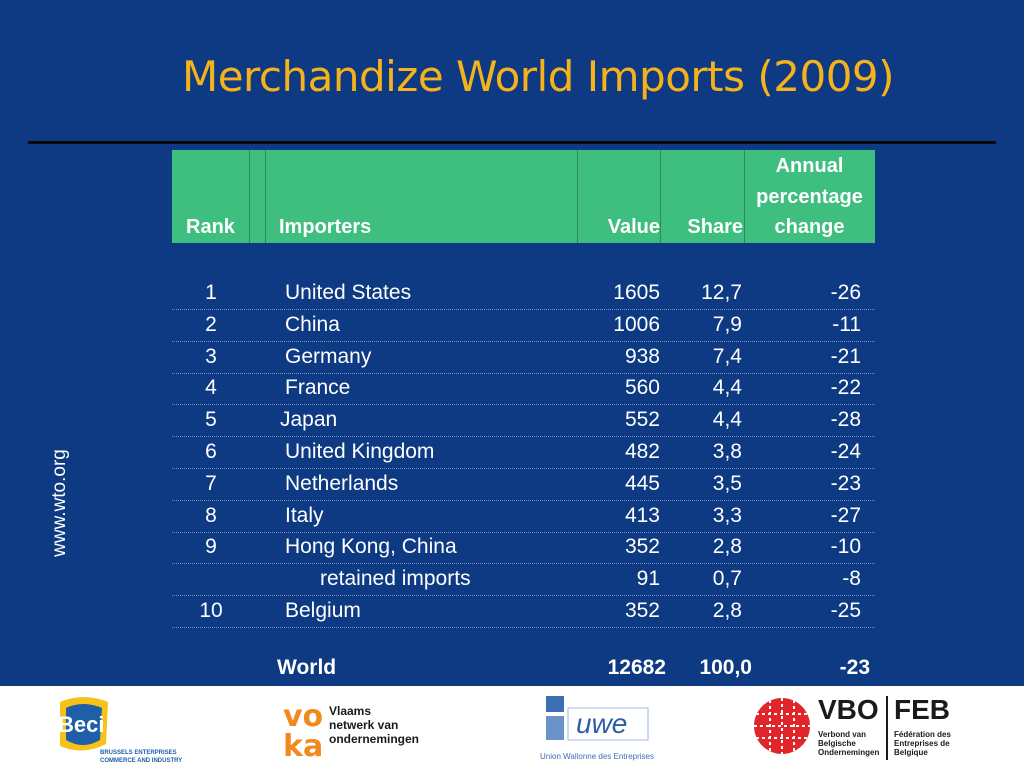  What do you see at coordinates (727, 356) in the screenshot?
I see `row-share: 7,4` at bounding box center [727, 356].